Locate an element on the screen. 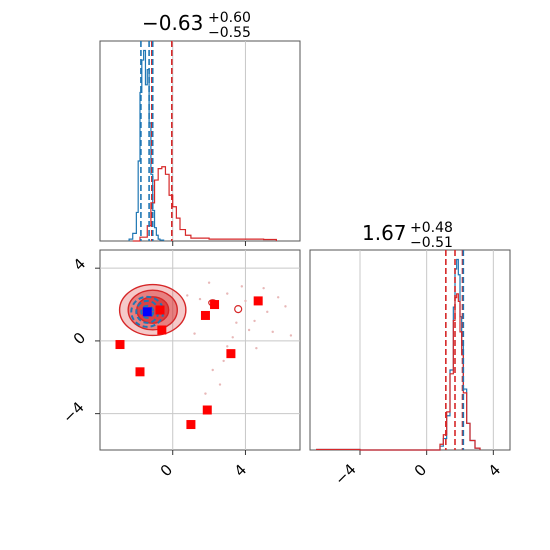  title-param1-value: −0.63 is located at coordinates (172, 23).